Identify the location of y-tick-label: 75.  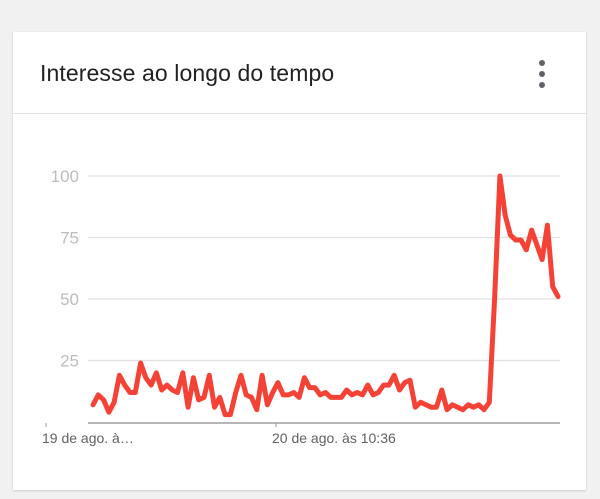
(69, 238).